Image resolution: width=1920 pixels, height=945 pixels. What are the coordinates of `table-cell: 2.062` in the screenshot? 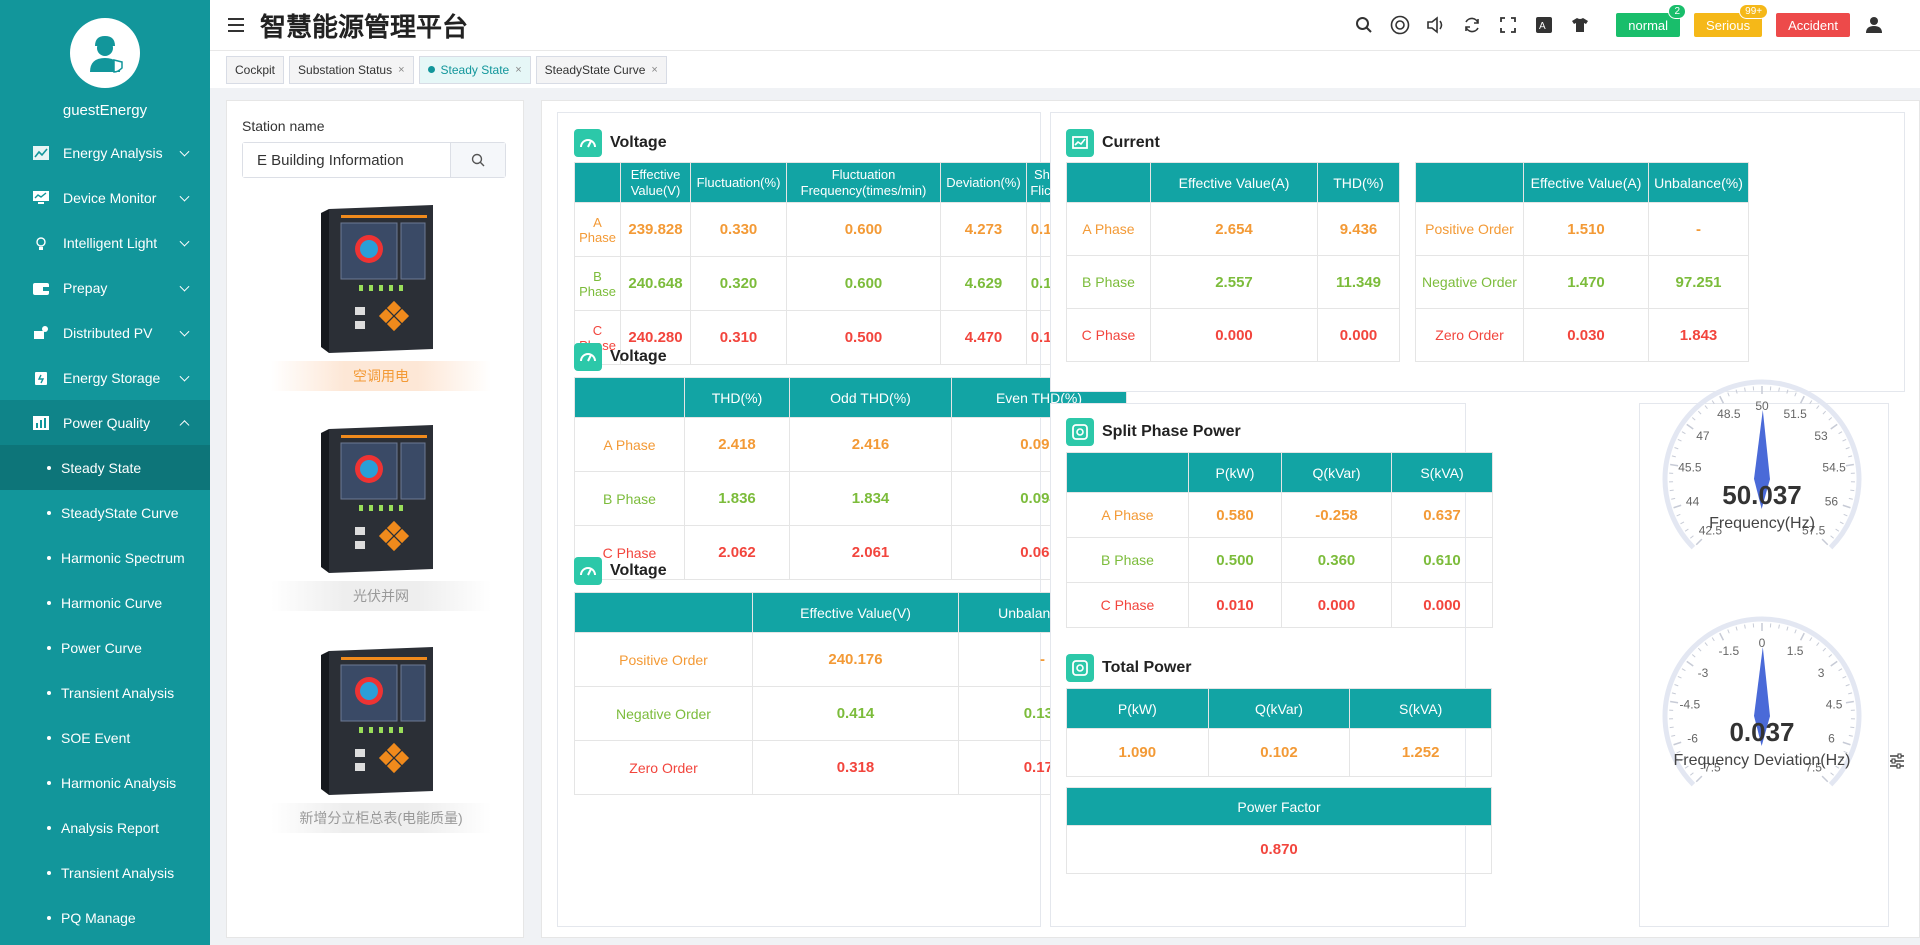 It's located at (737, 552).